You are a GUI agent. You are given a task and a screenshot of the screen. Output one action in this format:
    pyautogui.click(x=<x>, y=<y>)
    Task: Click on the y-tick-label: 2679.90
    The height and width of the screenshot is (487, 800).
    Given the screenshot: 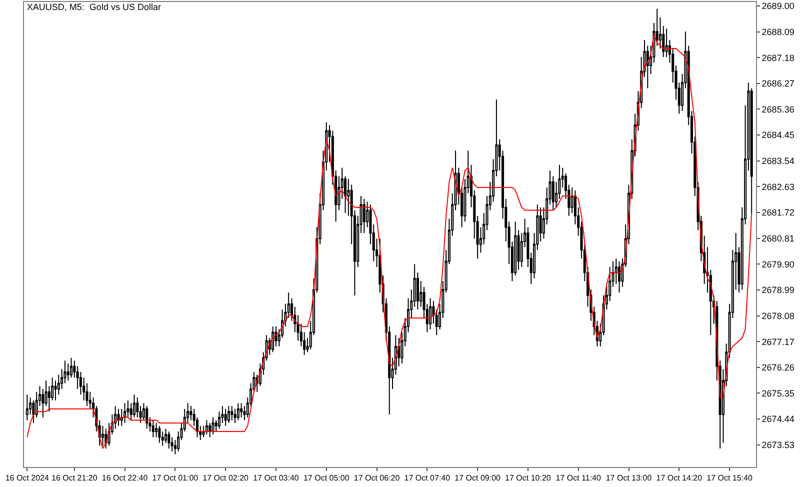 What is the action you would take?
    pyautogui.click(x=778, y=264)
    